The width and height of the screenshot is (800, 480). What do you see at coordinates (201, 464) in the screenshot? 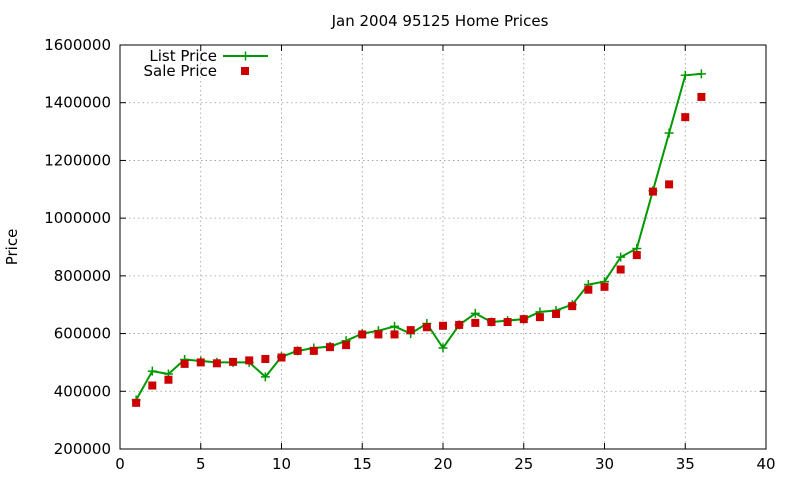
I see `x-tick-label: 5` at bounding box center [201, 464].